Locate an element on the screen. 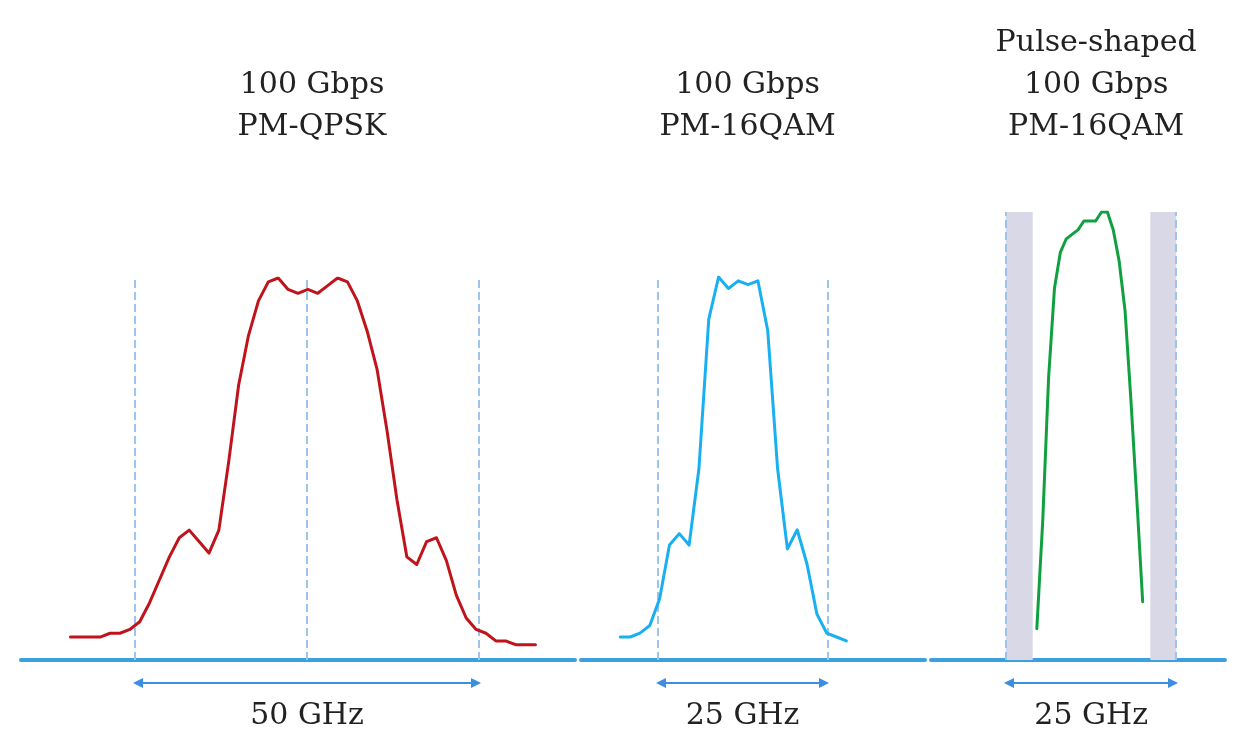 The height and width of the screenshot is (738, 1235). chart-title: 100 Gbps PM-16QAM is located at coordinates (747, 103).